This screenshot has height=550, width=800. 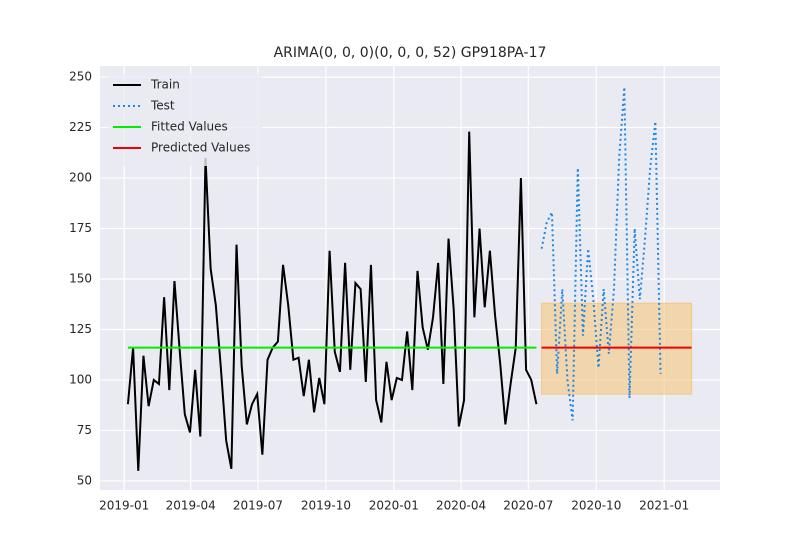 What do you see at coordinates (664, 506) in the screenshot?
I see `x-tick-label: 2021-01` at bounding box center [664, 506].